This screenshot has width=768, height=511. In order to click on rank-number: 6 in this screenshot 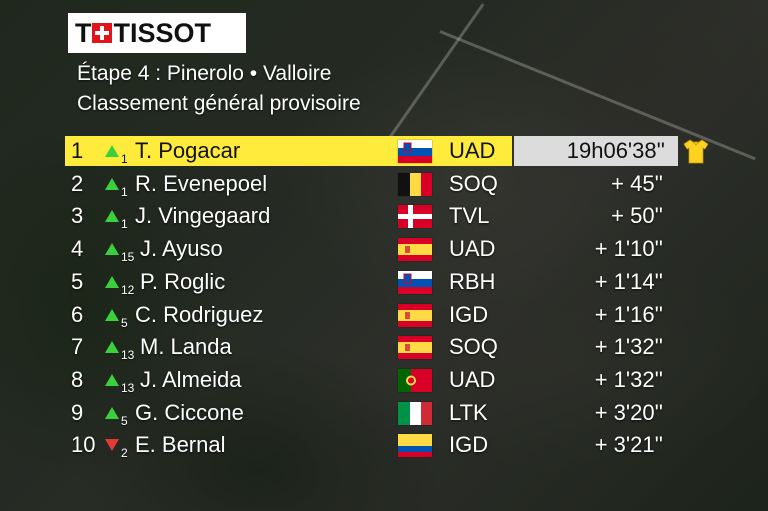, I will do `click(77, 314)`.